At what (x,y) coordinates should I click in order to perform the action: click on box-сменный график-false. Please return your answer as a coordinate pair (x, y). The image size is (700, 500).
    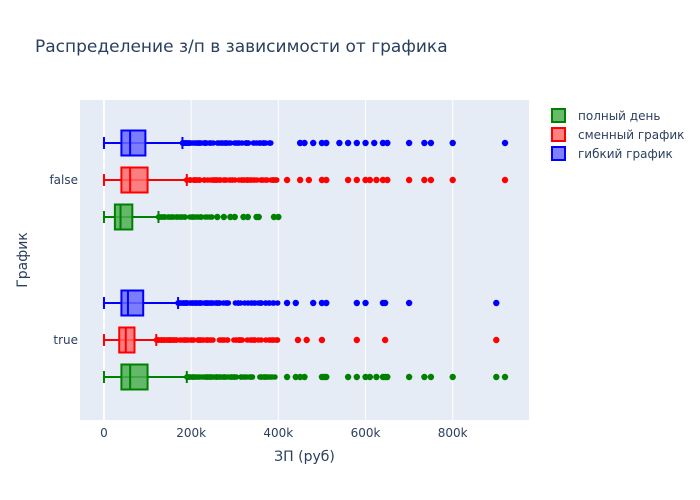
    Looking at the image, I should click on (305, 180).